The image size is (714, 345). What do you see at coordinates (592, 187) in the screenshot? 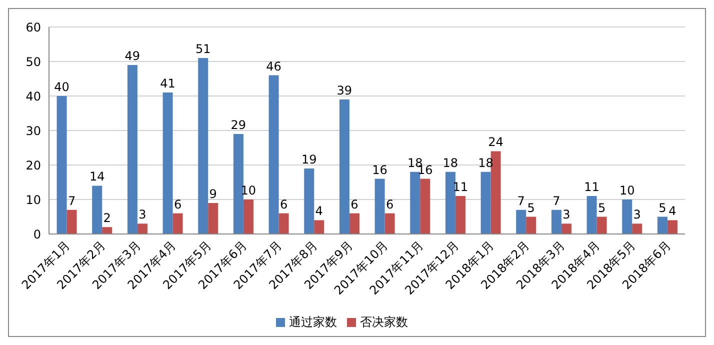
I see `data-label: 11` at bounding box center [592, 187].